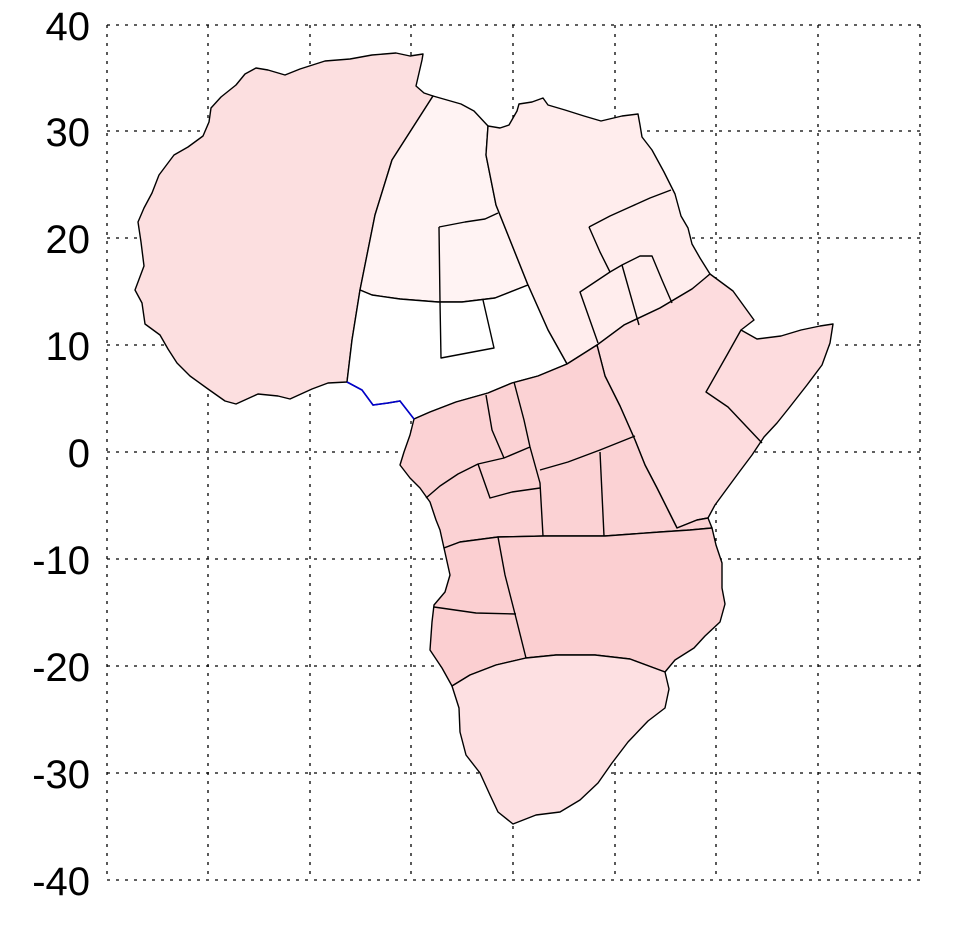 This screenshot has height=952, width=965. What do you see at coordinates (68, 27) in the screenshot?
I see `y-tick-label: 40` at bounding box center [68, 27].